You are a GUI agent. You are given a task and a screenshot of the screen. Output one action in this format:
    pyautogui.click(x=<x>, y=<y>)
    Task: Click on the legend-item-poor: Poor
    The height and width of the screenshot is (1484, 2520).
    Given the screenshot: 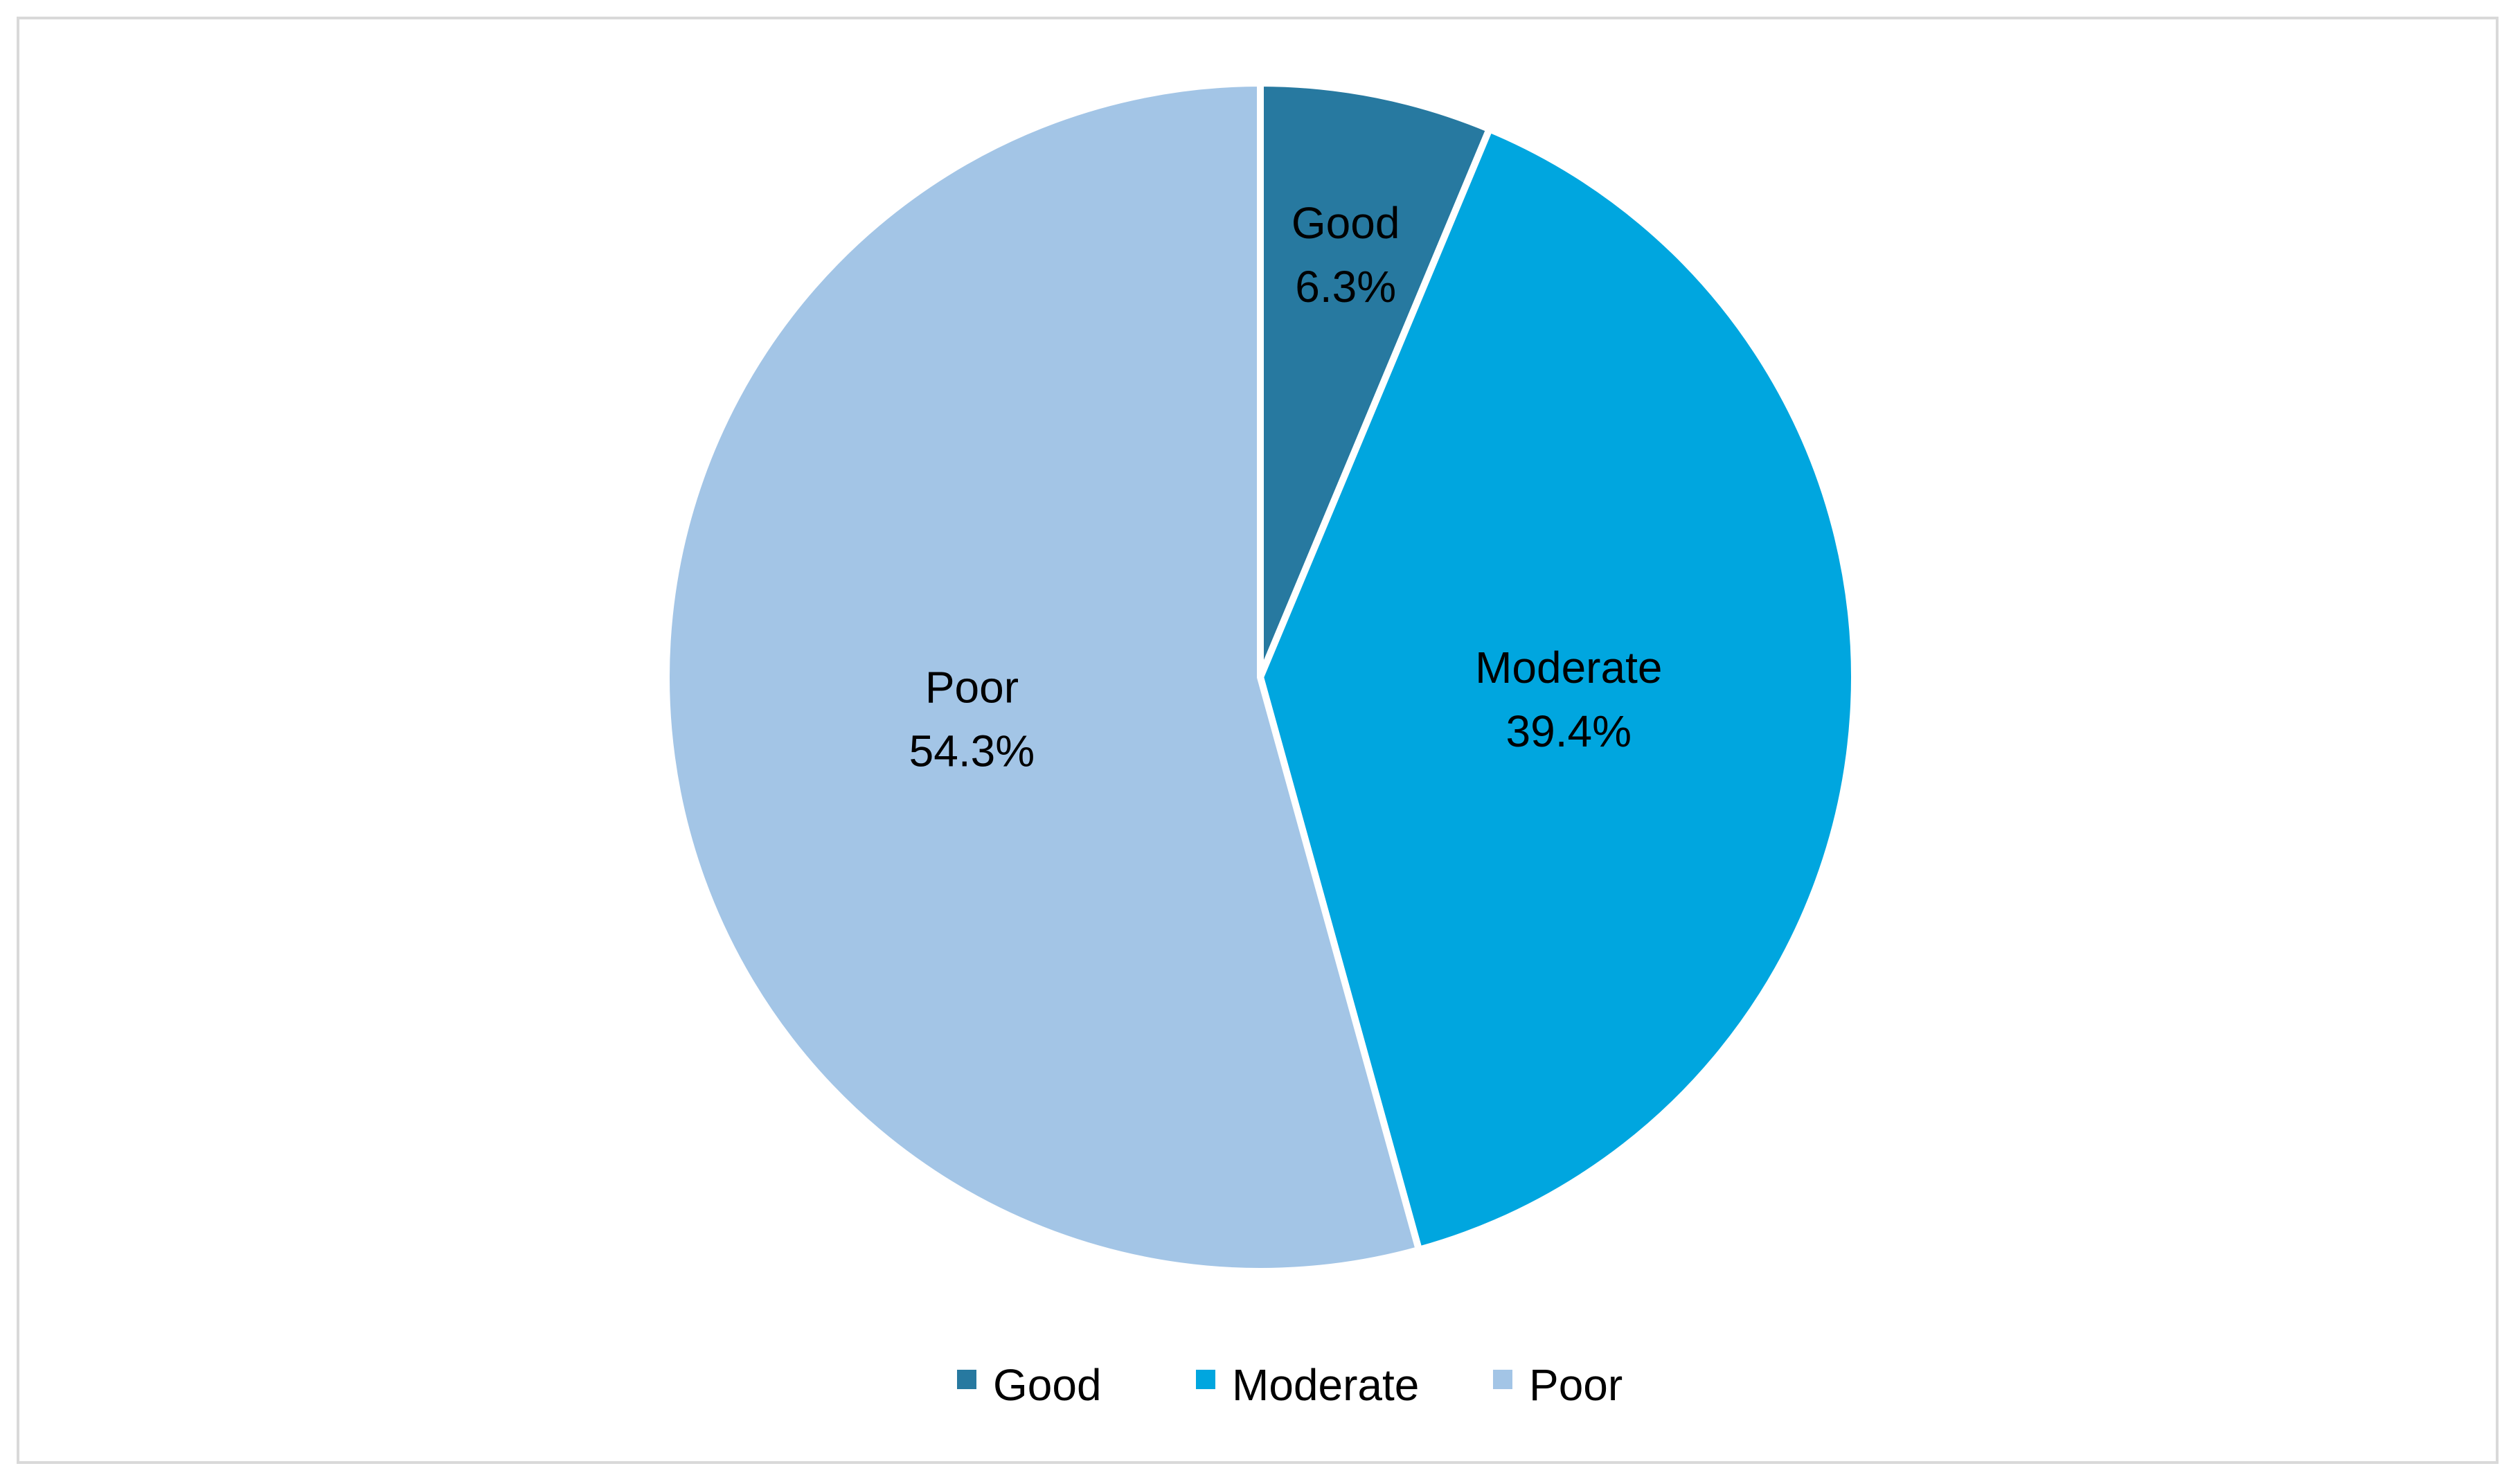 What is the action you would take?
    pyautogui.click(x=1558, y=1385)
    